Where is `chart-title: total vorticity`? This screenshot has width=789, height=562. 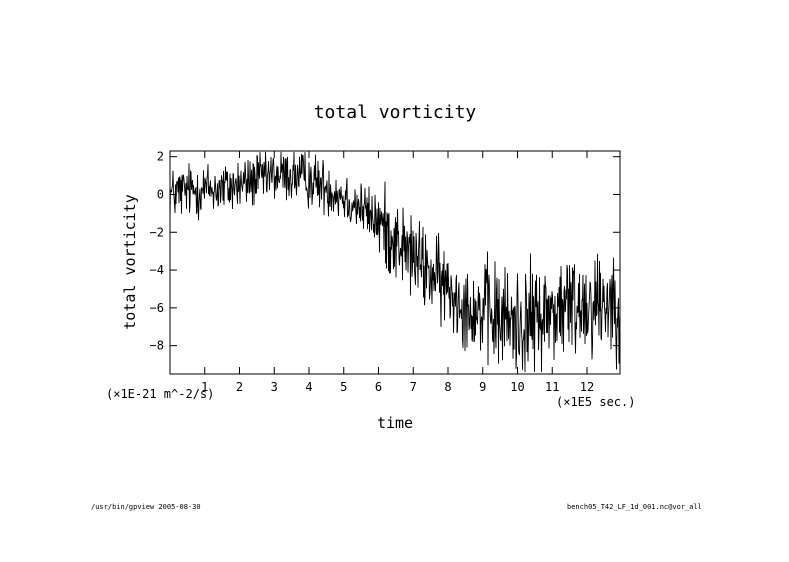
chart-title: total vorticity is located at coordinates (395, 112).